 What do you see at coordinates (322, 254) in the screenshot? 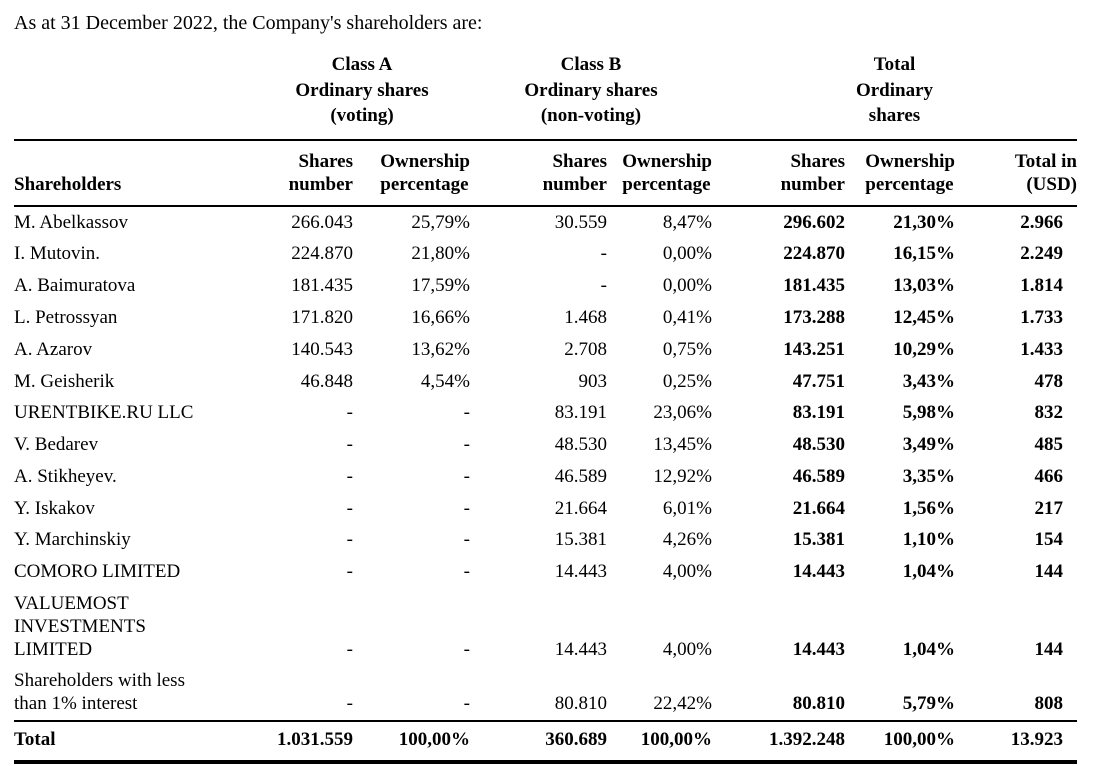
I see `value-cell: 224.870` at bounding box center [322, 254].